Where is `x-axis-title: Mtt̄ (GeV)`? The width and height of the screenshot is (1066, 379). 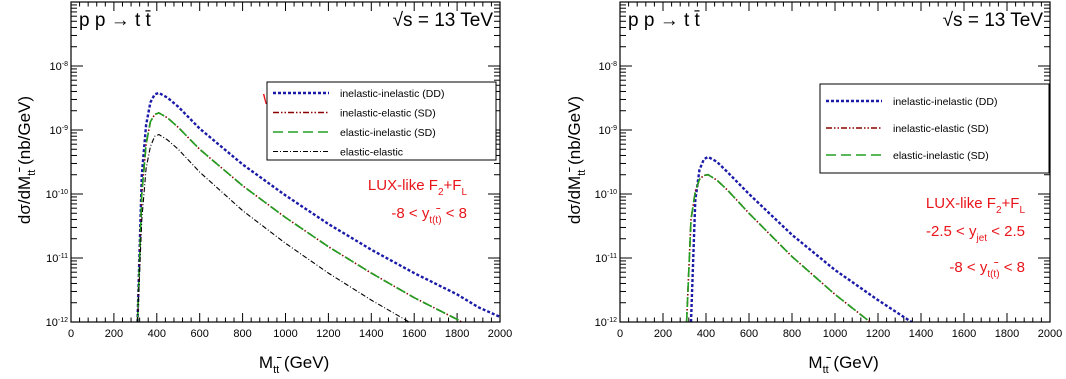 x-axis-title: Mtt̄ (GeV) is located at coordinates (843, 364).